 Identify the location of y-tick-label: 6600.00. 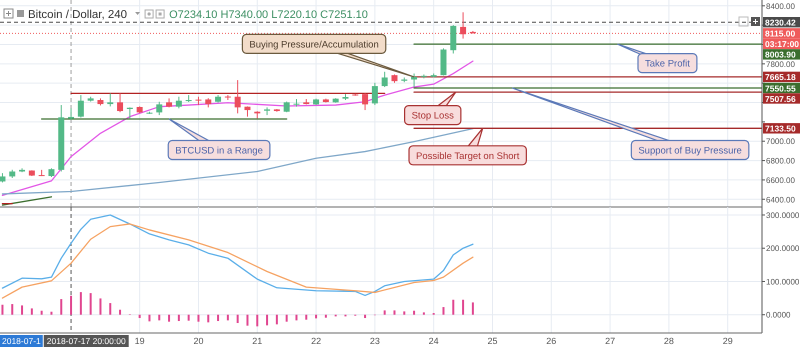
(781, 180).